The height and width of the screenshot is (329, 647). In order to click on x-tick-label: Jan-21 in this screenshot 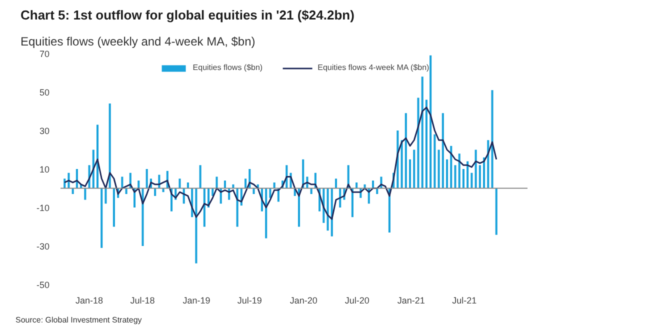, I will do `click(411, 301)`.